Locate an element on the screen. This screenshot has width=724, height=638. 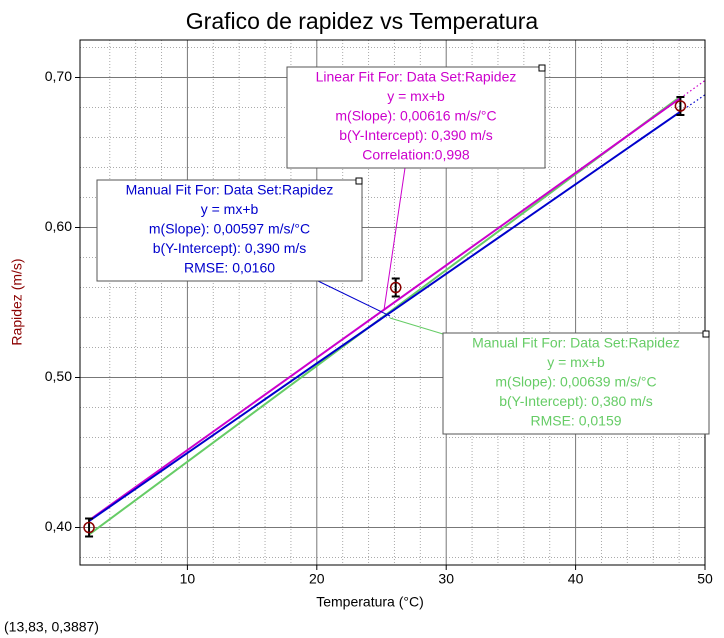
annotation-line: RMSE: 0,0160 is located at coordinates (229, 268).